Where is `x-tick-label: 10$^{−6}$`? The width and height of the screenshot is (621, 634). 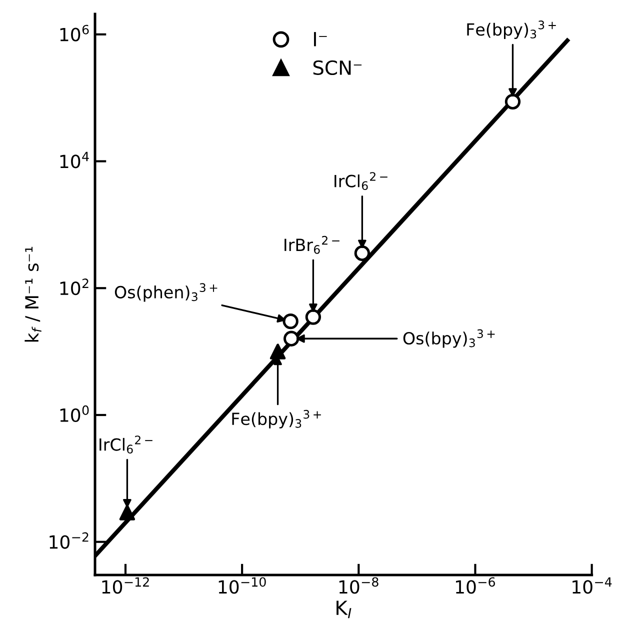
x-tick-label: 10$^{−6}$ is located at coordinates (475, 585).